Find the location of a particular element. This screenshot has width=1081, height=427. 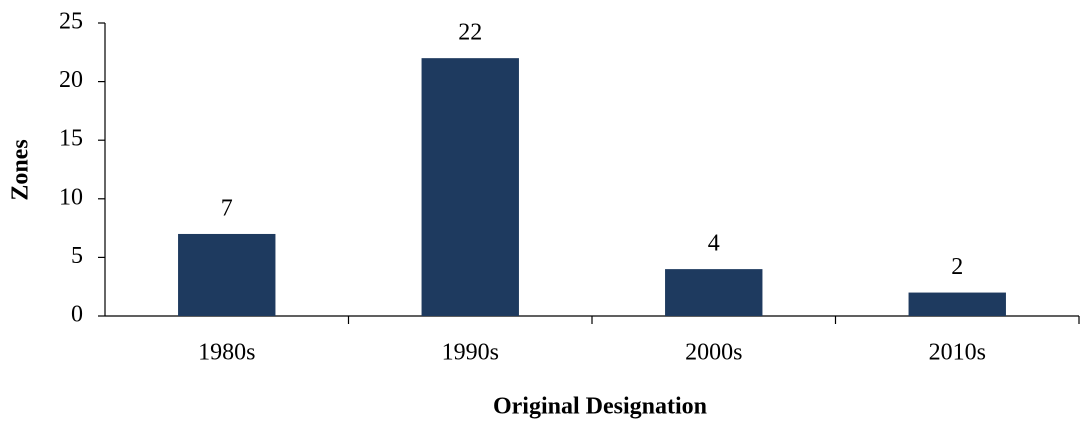

data-label: 7 is located at coordinates (227, 208).